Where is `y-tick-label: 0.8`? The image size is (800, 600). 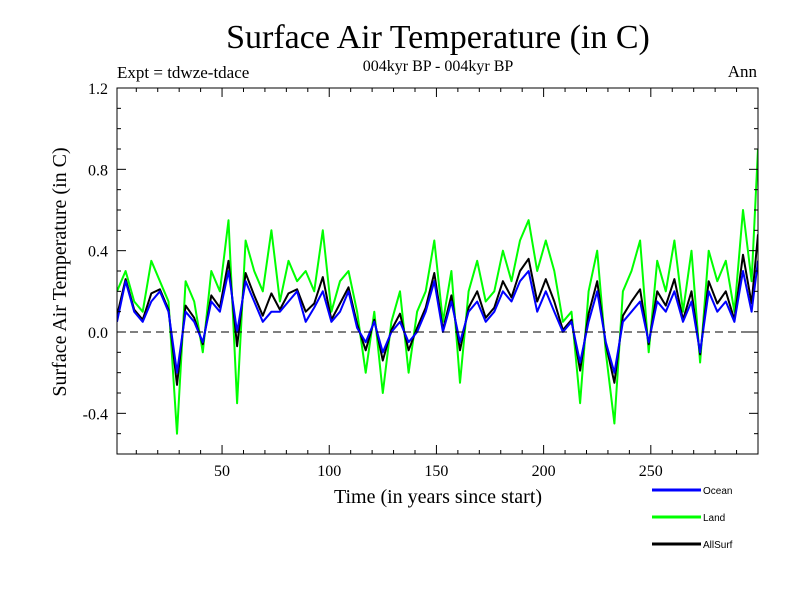
y-tick-label: 0.8 is located at coordinates (98, 170).